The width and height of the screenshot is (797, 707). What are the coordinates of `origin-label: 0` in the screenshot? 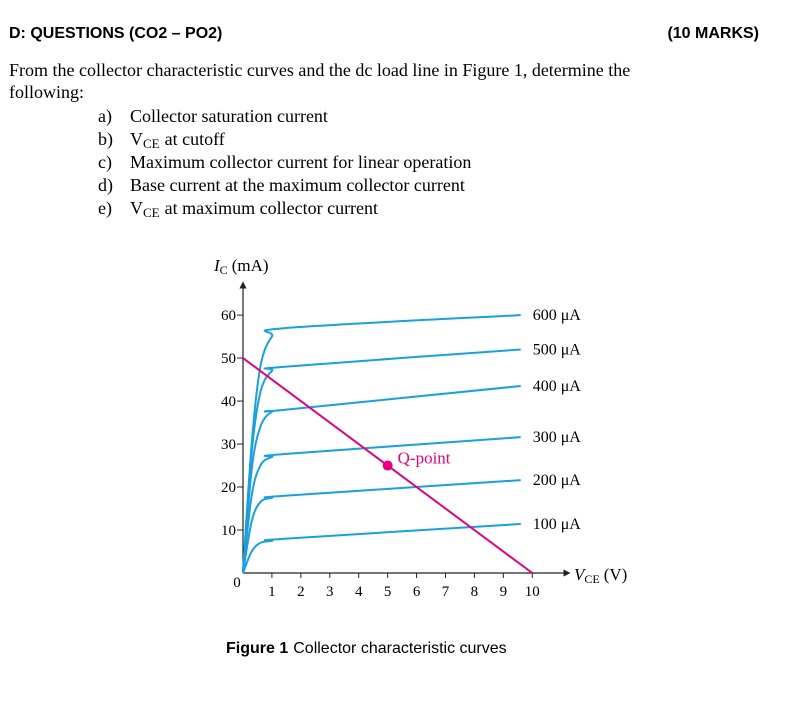 It's located at (237, 583).